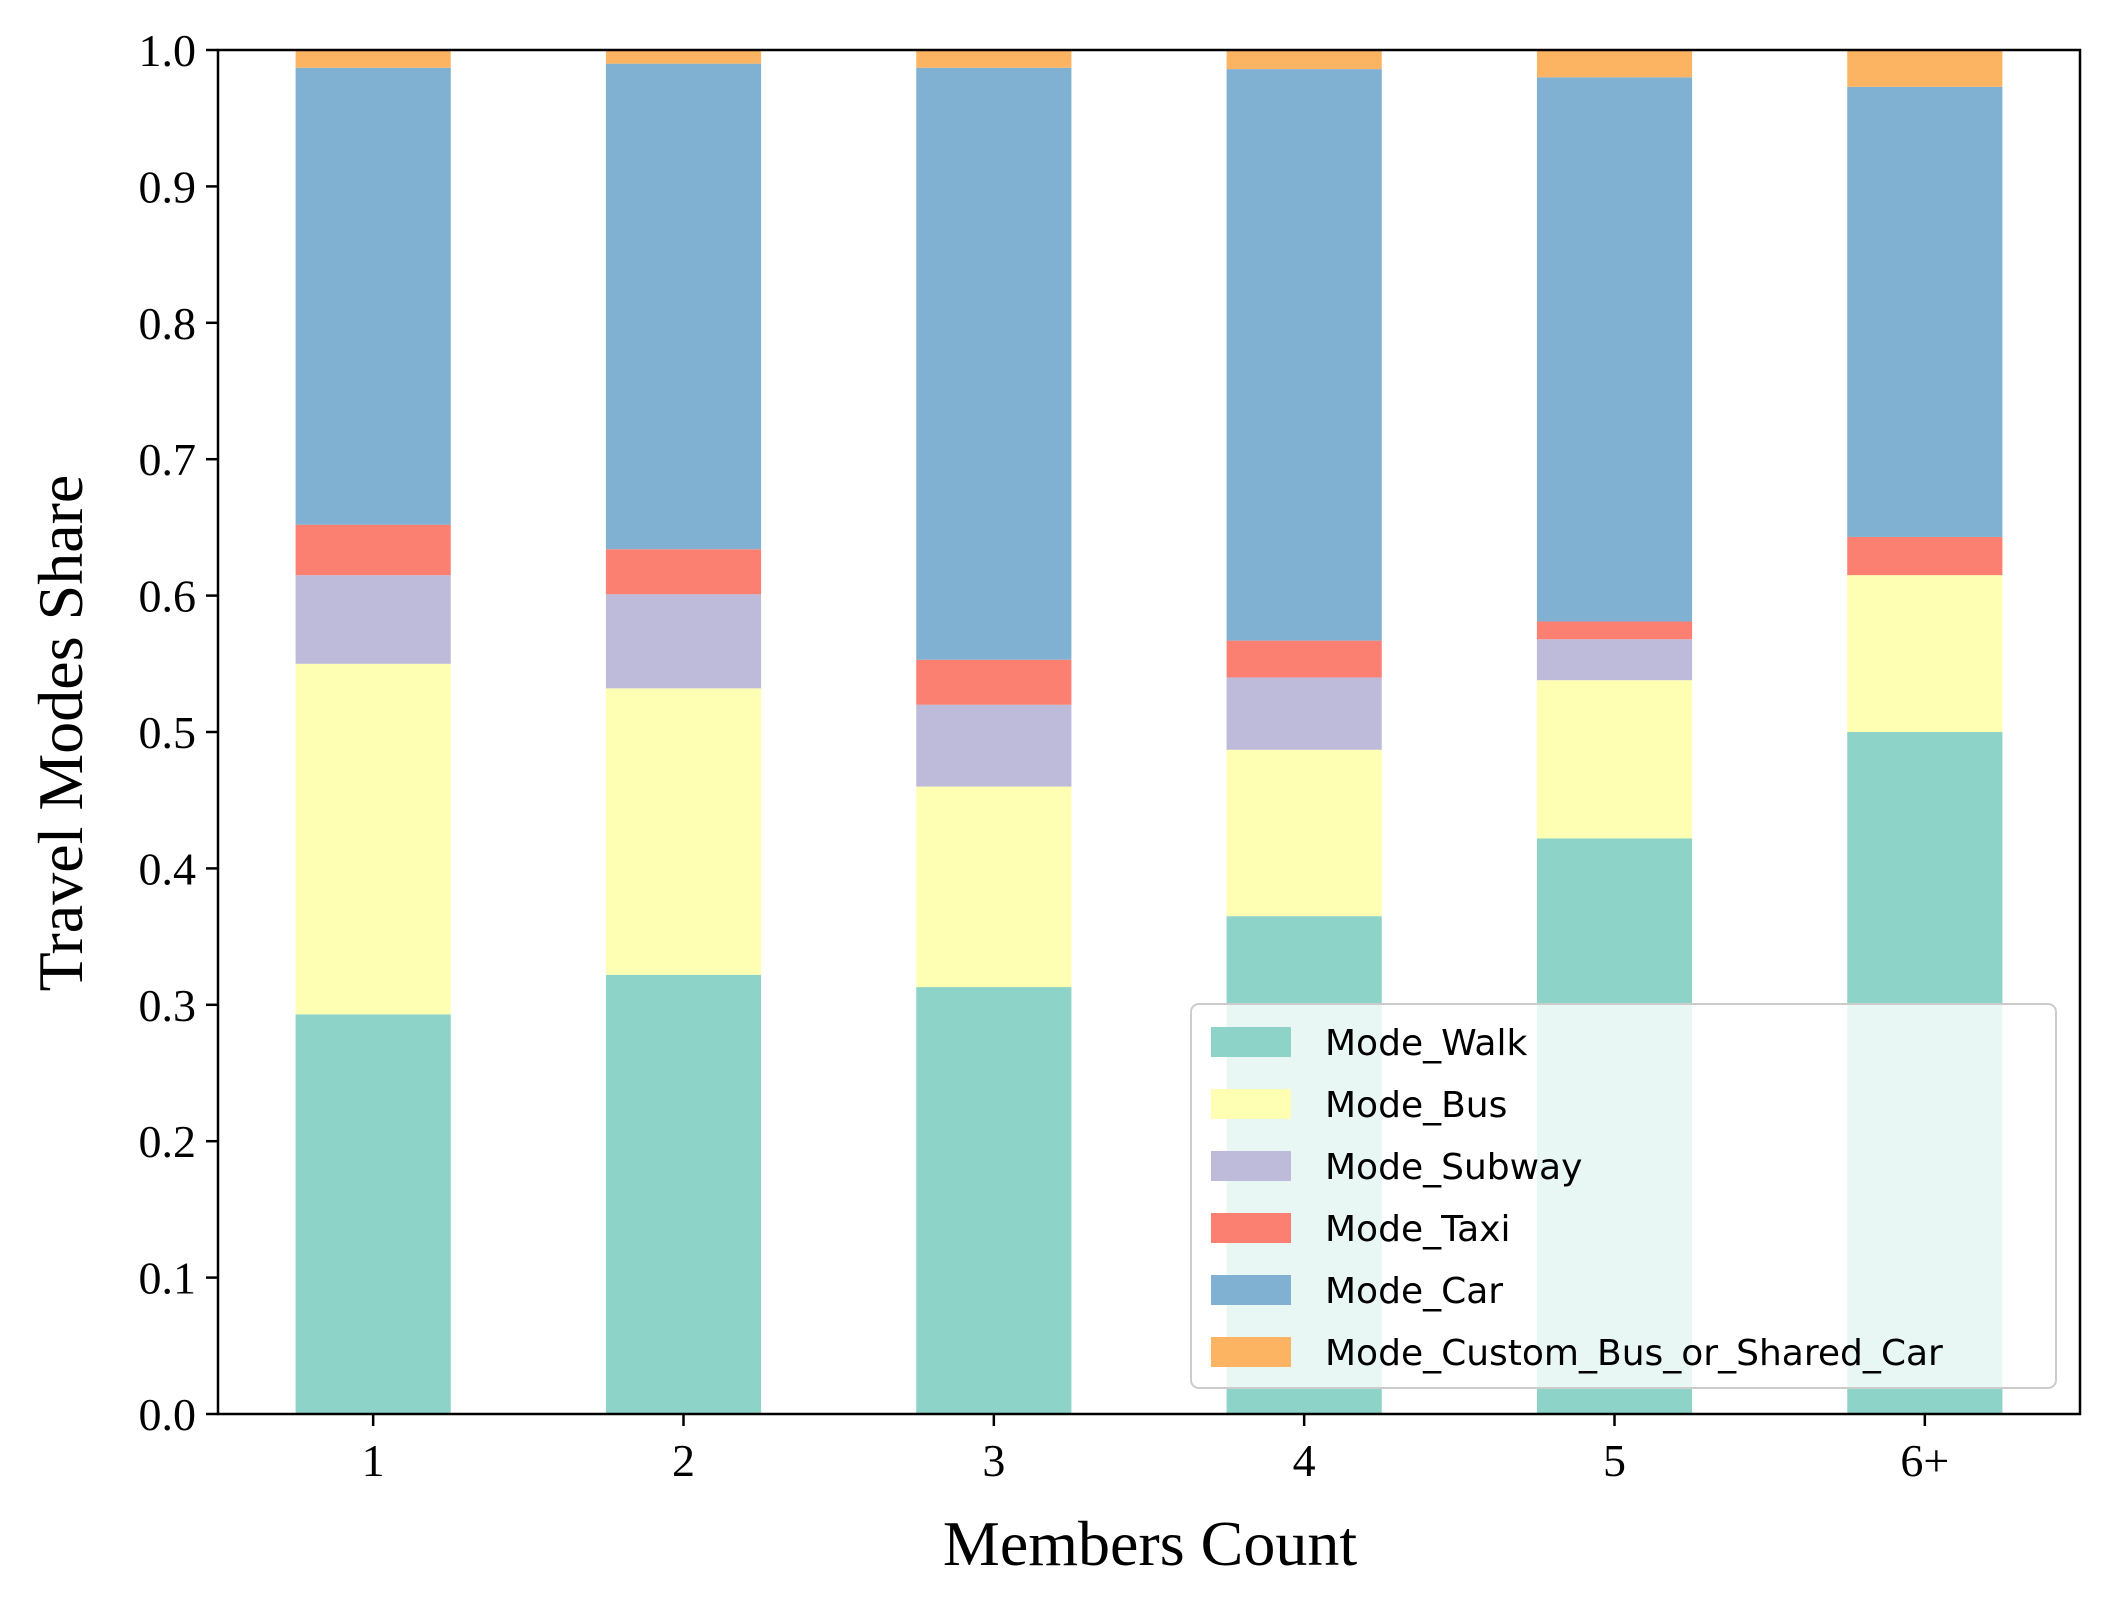 The height and width of the screenshot is (1613, 2107). Describe the element at coordinates (1453, 1167) in the screenshot. I see `legend-label-mode-subway: Mode_Subway` at that location.